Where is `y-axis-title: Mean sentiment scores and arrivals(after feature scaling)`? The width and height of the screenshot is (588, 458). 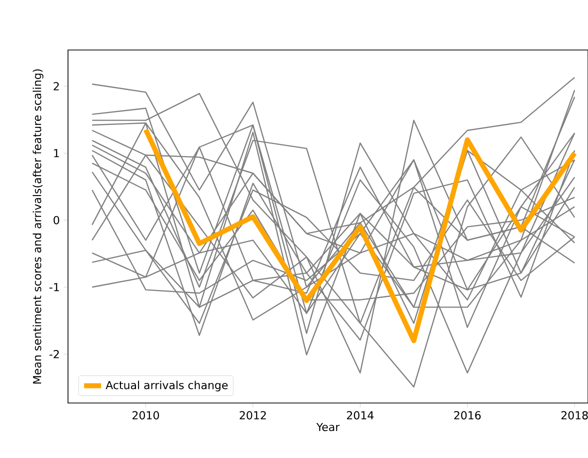
y-axis-title: Mean sentiment scores and arrivals(after feature scaling) is located at coordinates (38, 226).